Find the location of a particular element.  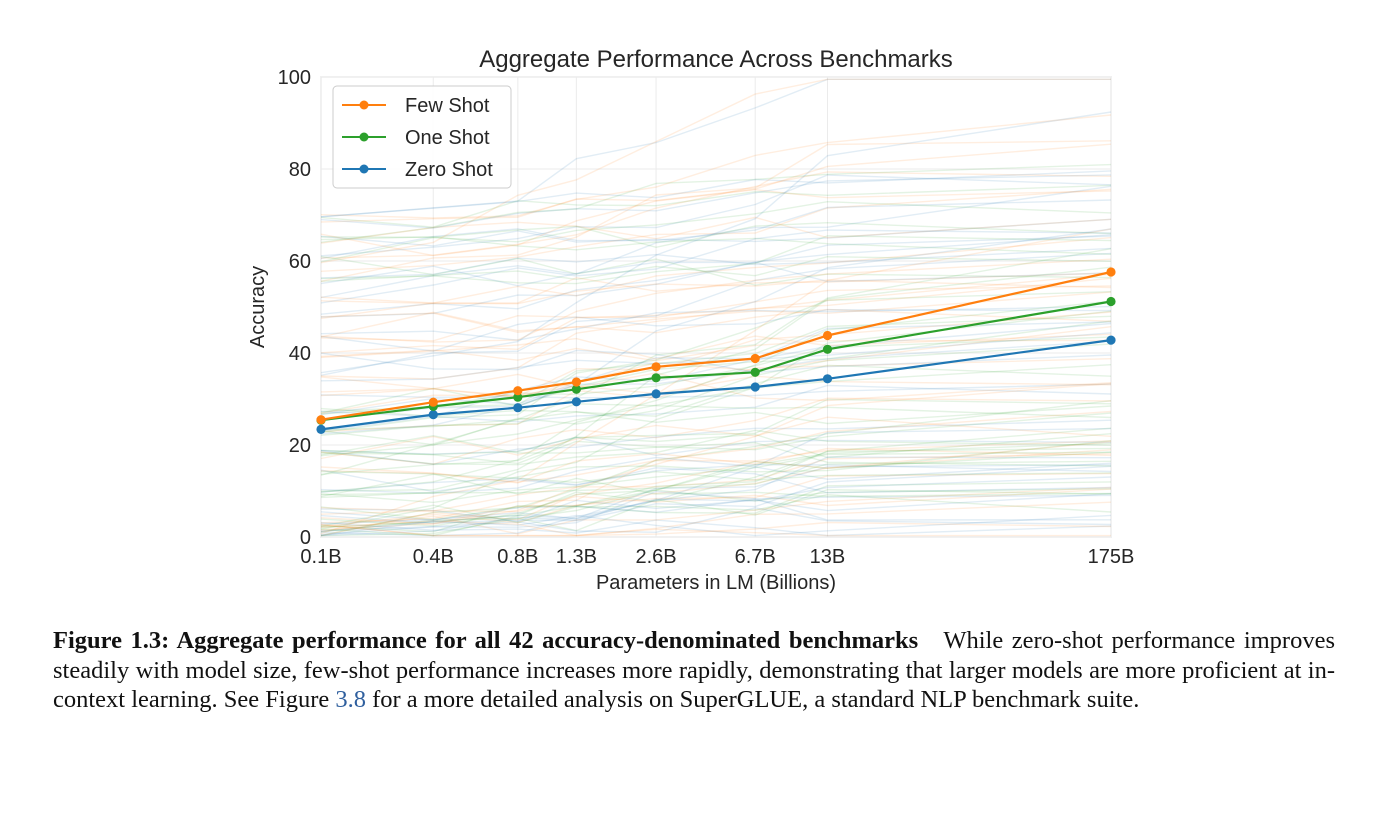

x-tick-label: 13B is located at coordinates (828, 557).